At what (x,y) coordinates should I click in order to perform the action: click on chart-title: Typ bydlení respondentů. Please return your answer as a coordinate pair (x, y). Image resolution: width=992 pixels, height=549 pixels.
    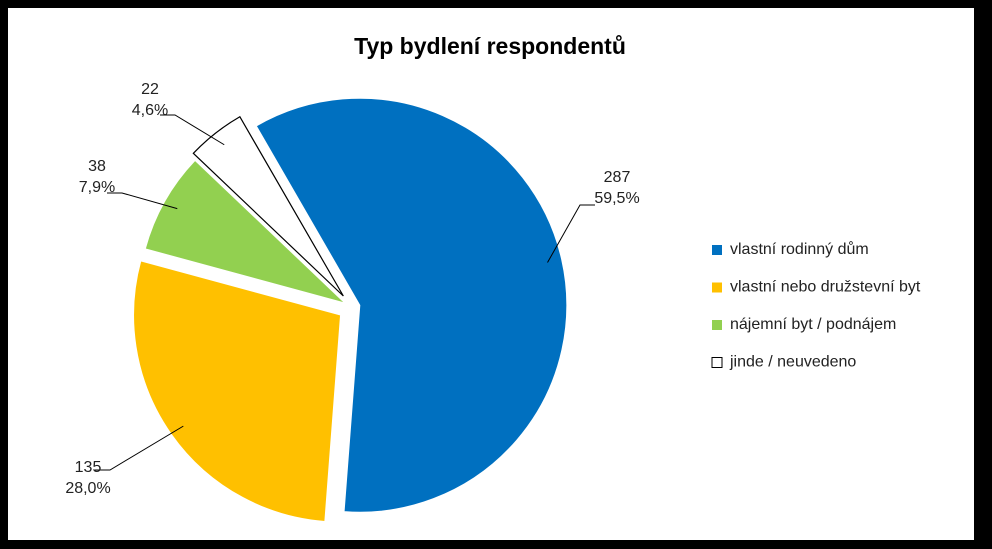
    Looking at the image, I should click on (490, 46).